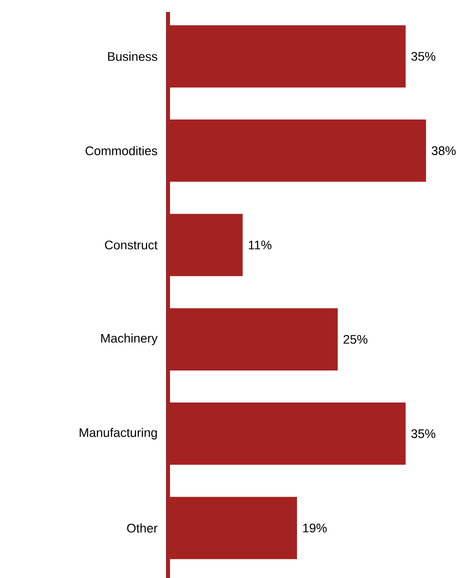  I want to click on data-label: 11%, so click(260, 245).